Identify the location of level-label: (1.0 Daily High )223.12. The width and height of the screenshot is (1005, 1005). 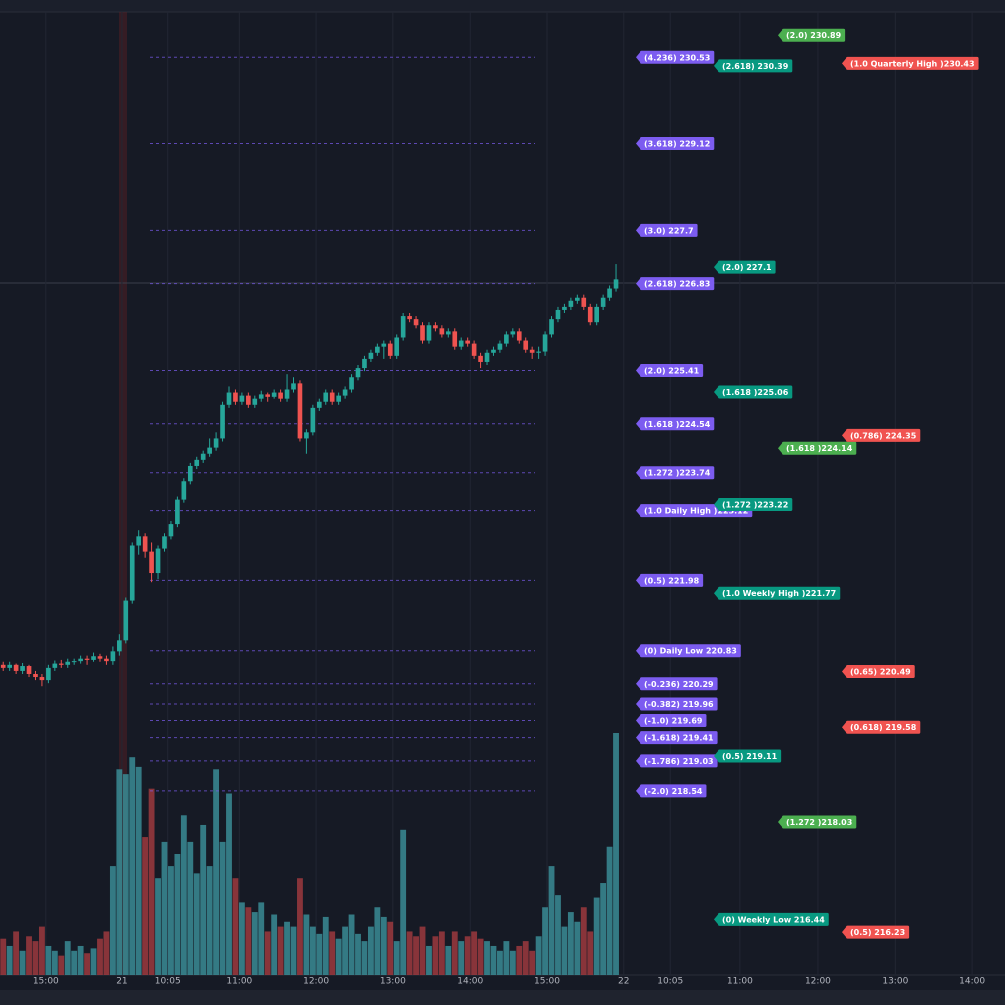
(696, 511).